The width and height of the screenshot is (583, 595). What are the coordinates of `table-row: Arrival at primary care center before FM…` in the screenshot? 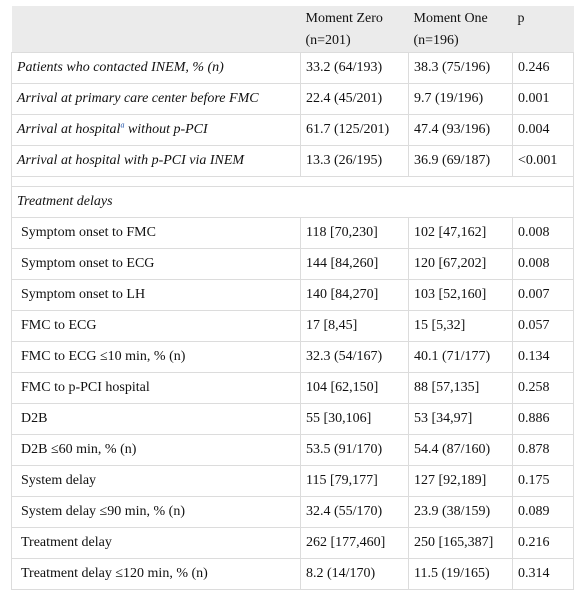 It's located at (292, 99).